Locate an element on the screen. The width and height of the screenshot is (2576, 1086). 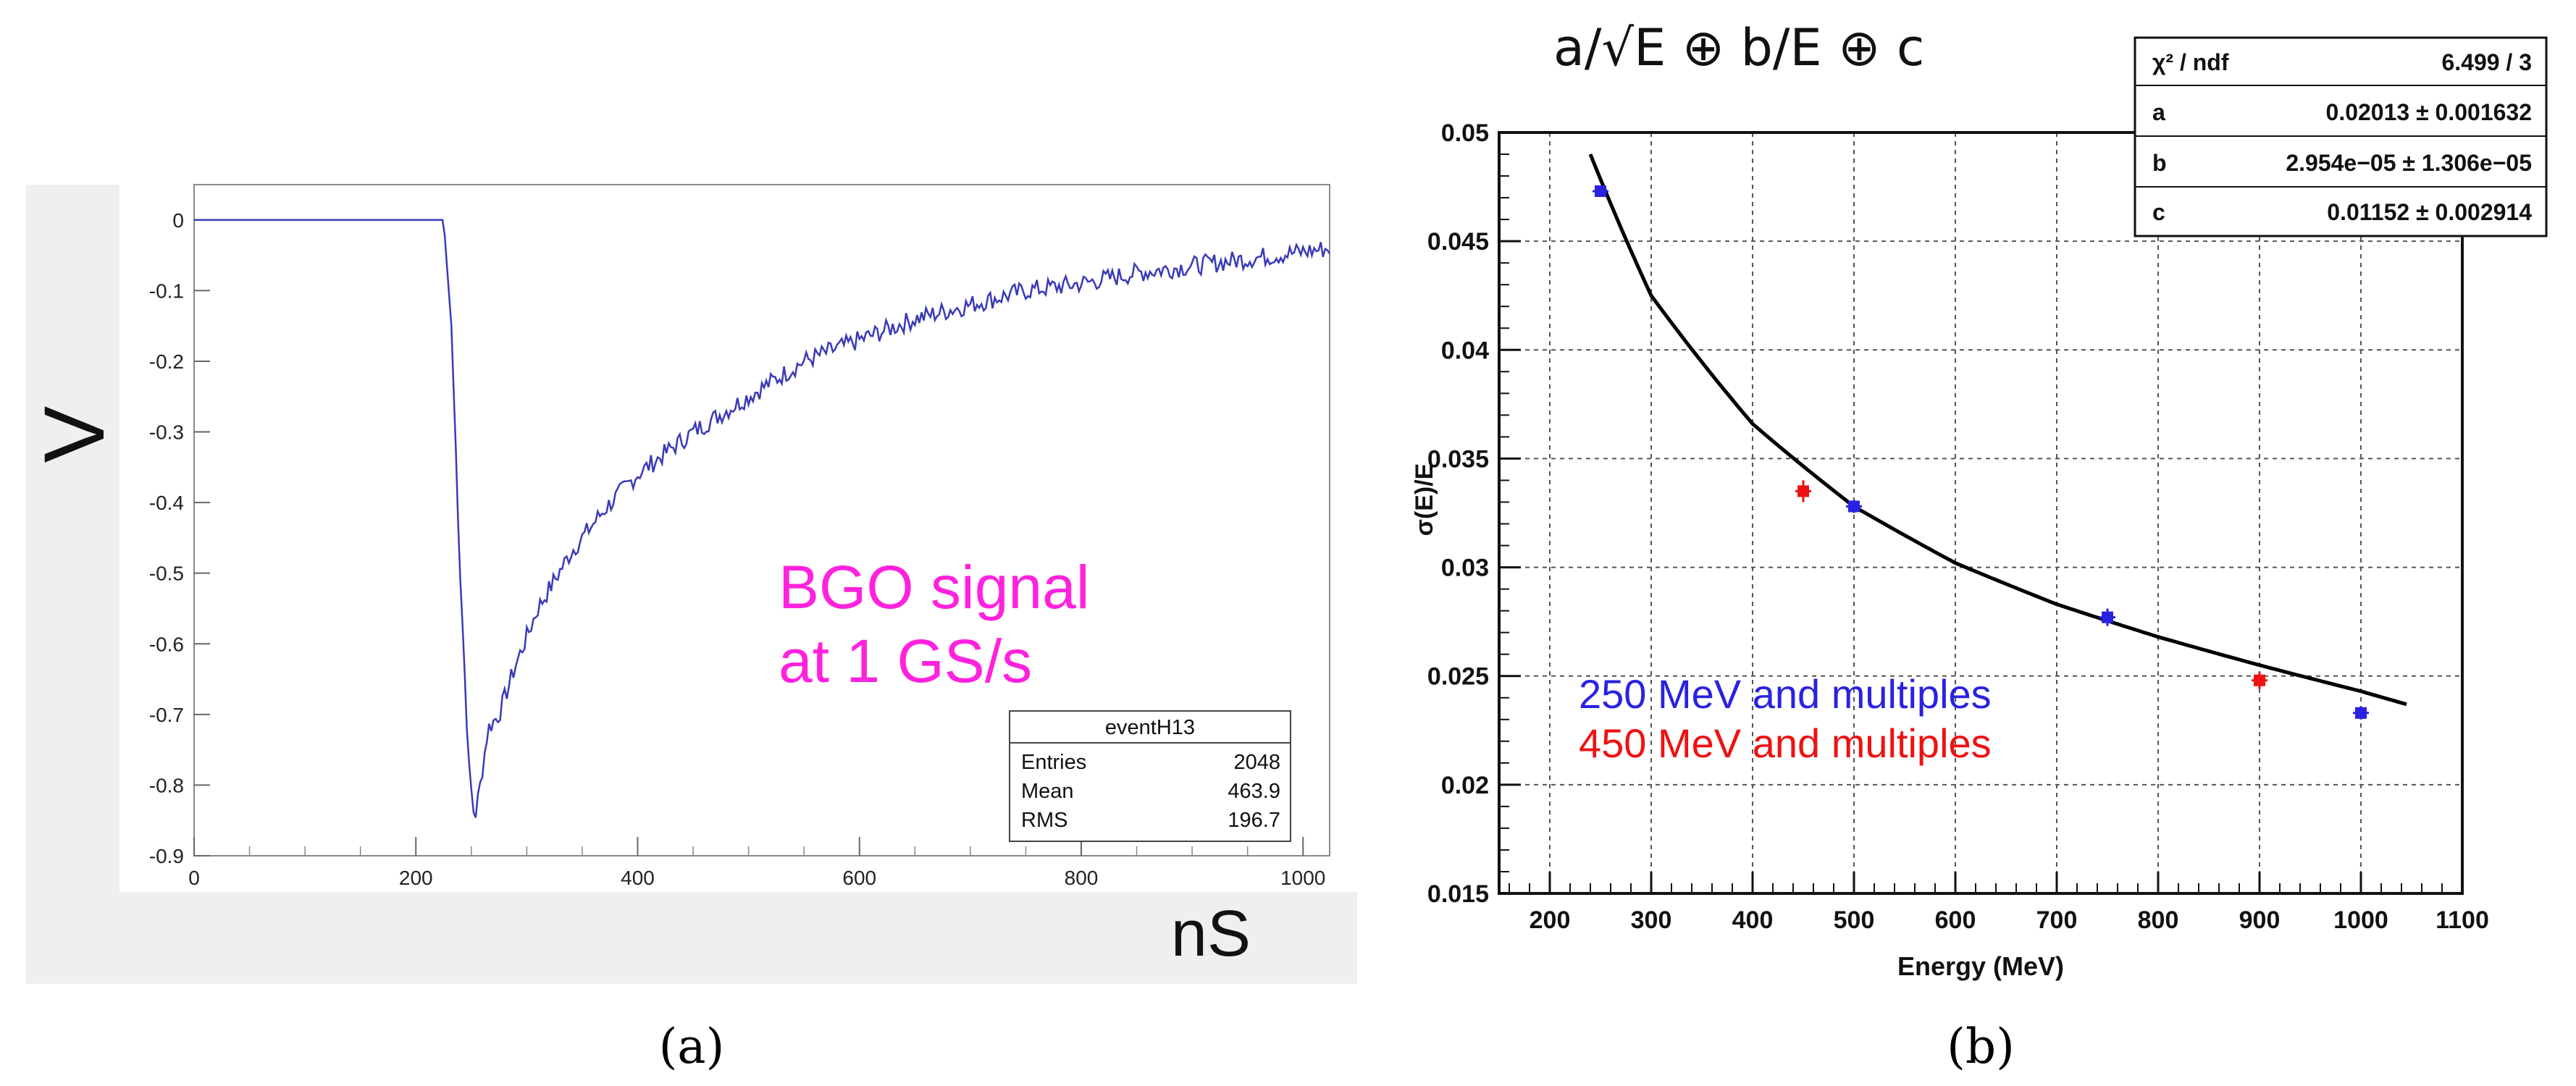
panel-a-annotation-line-1: BGO signal is located at coordinates (934, 587).